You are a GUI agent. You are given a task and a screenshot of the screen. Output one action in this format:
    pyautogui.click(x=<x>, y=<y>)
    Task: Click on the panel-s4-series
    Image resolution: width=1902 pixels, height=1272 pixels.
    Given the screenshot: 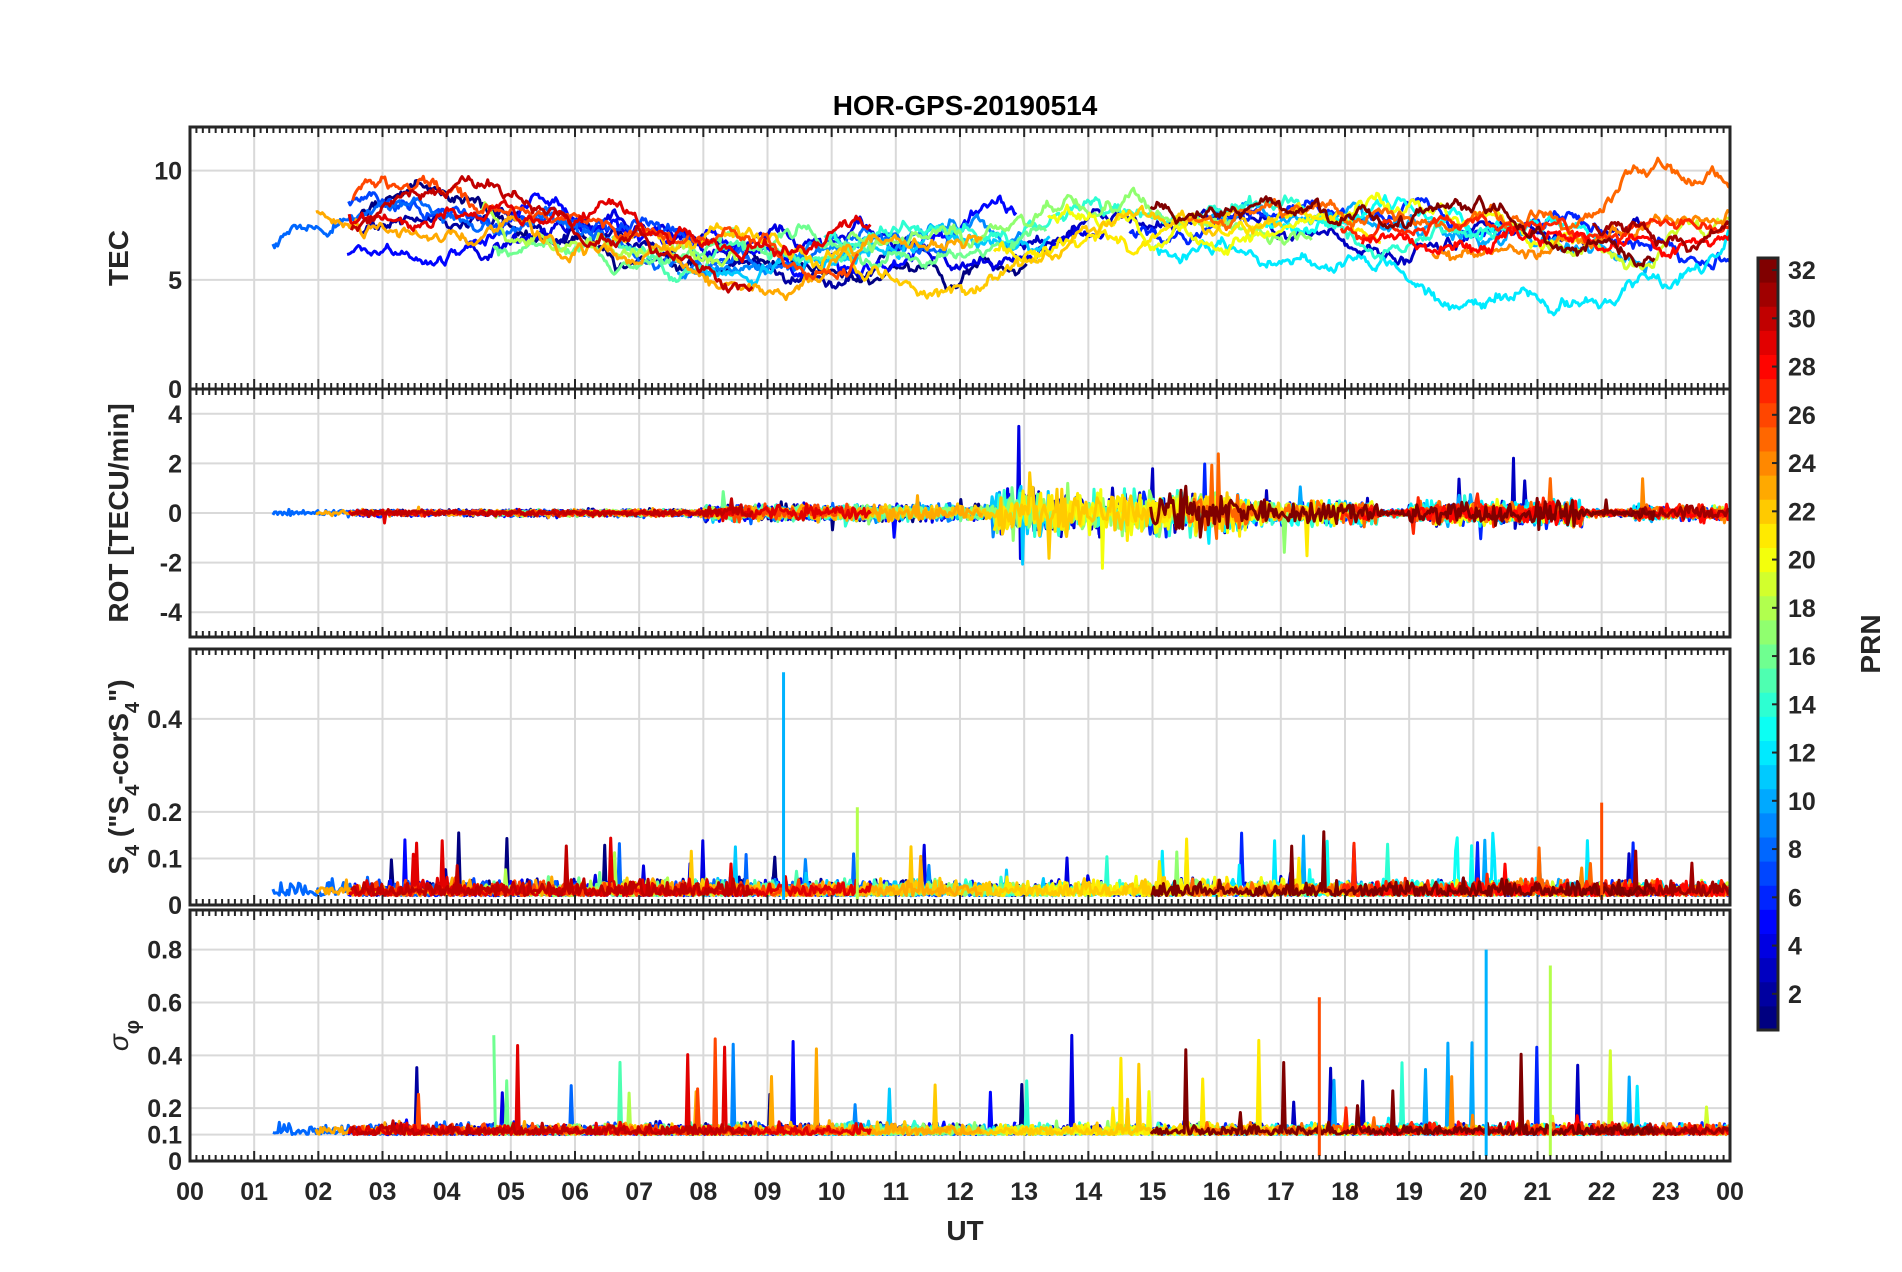 What is the action you would take?
    pyautogui.click(x=1000, y=786)
    